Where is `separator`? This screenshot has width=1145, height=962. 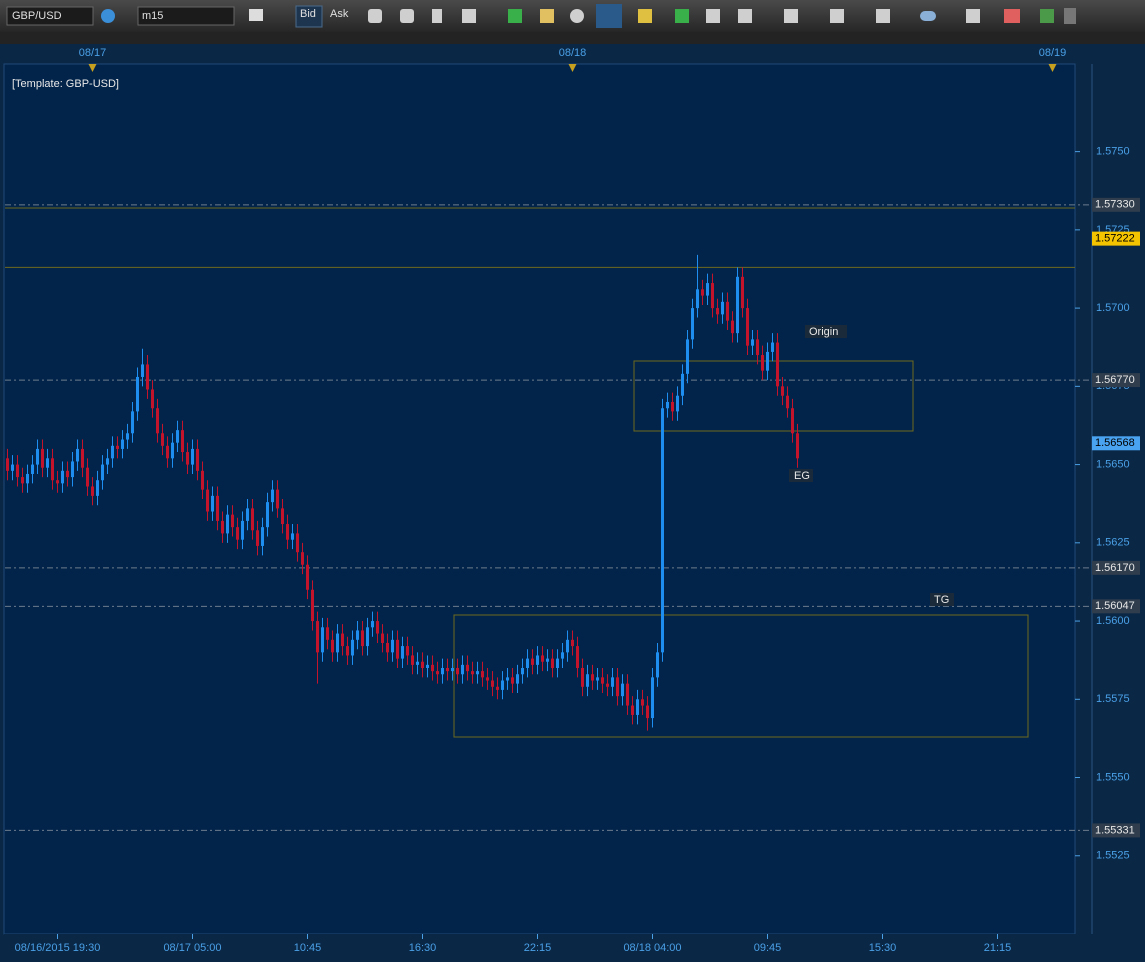
separator is located at coordinates (572, 38).